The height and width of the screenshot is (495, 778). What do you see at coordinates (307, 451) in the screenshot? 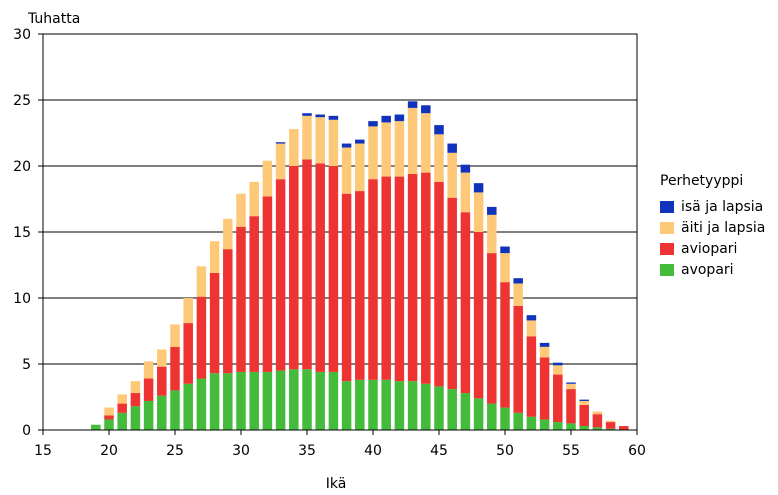
I see `x-tick-label-35: 35` at bounding box center [307, 451].